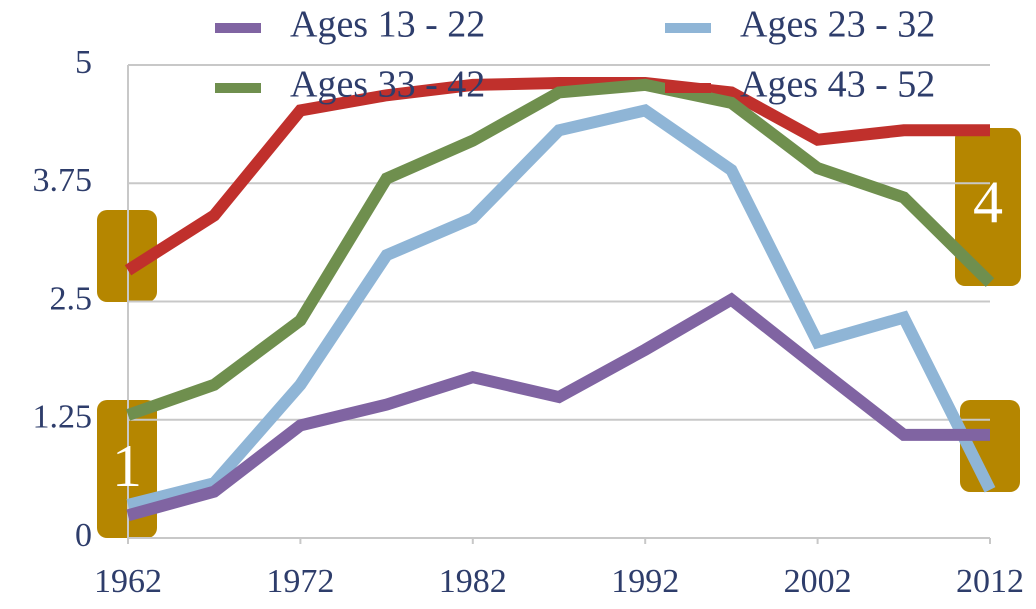 This screenshot has width=1036, height=609. Describe the element at coordinates (837, 25) in the screenshot. I see `legend-label: Ages 23 - 32` at that location.